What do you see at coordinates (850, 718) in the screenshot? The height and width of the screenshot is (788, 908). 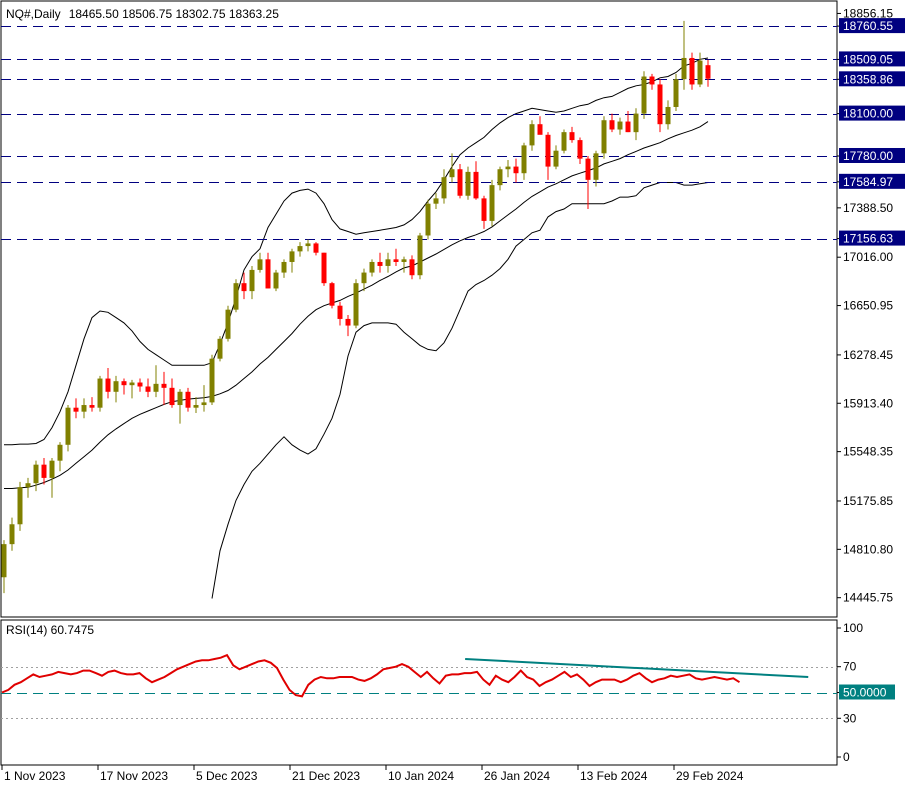 I see `rsi-tick-label: 30` at bounding box center [850, 718].